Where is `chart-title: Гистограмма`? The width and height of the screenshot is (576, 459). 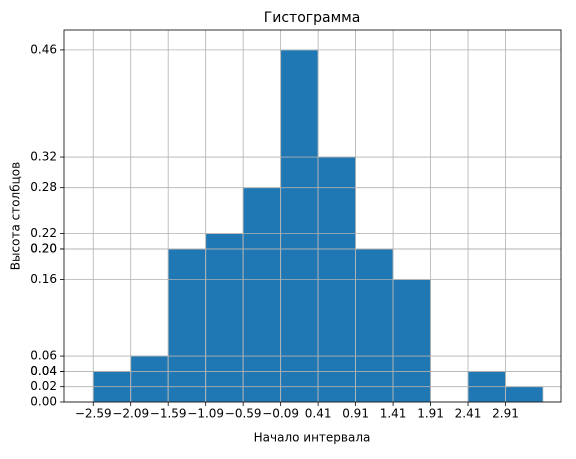 chart-title: Гистограмма is located at coordinates (312, 18).